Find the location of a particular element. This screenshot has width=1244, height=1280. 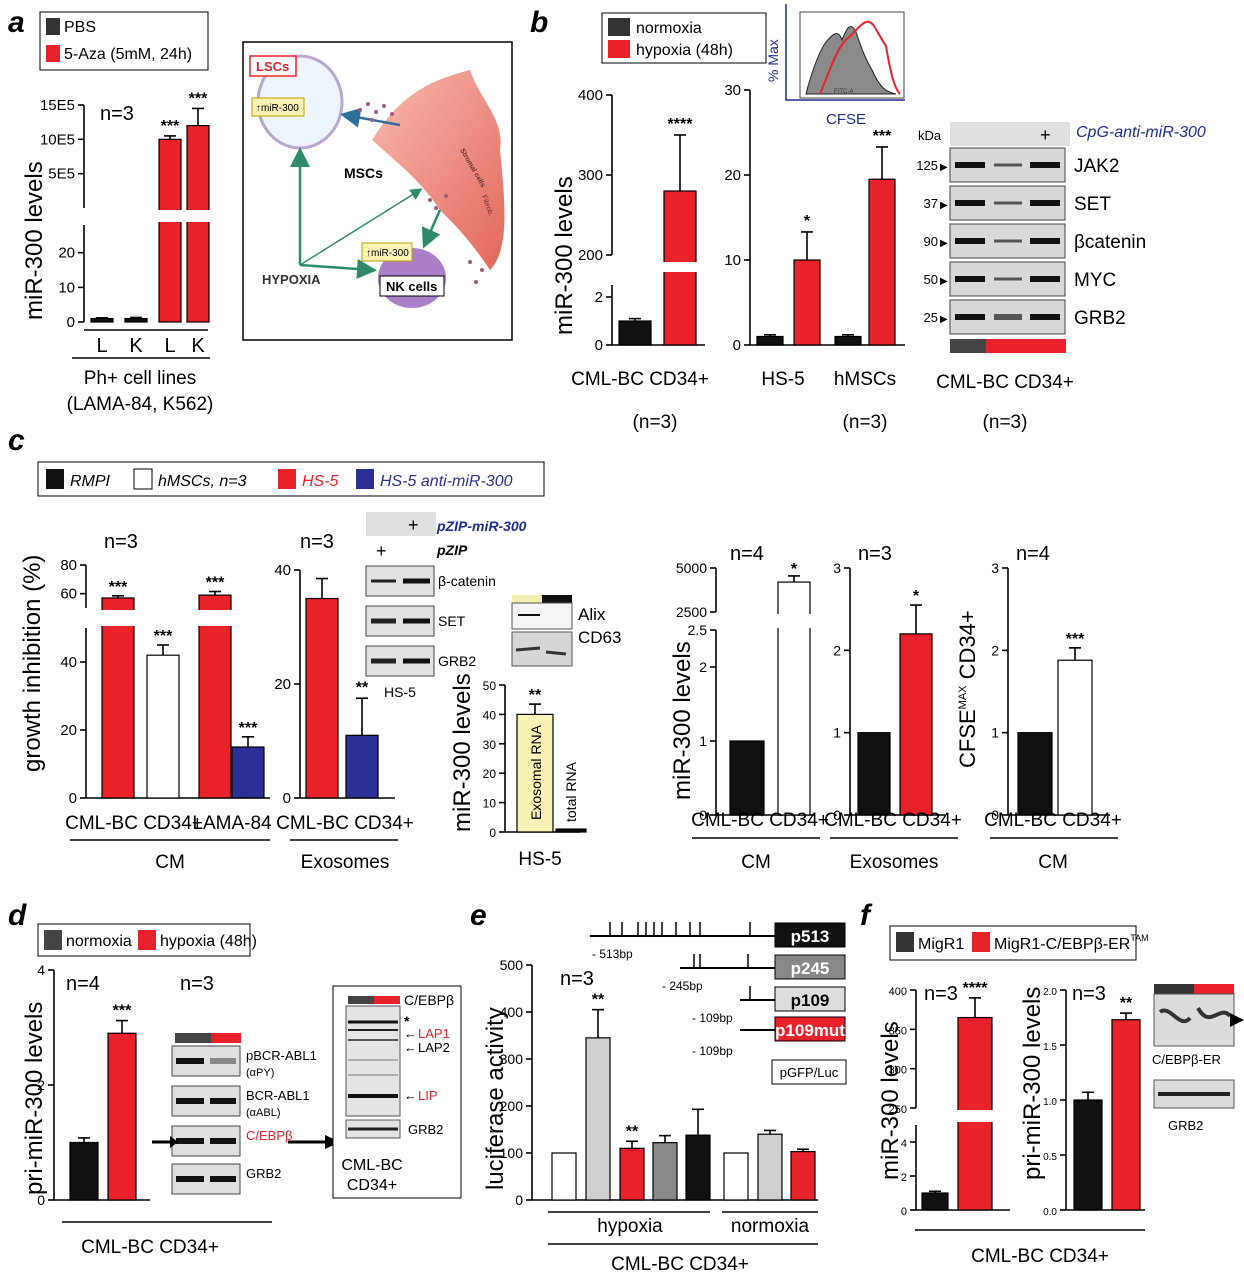

hypoxia-label: HYPOXIA is located at coordinates (291, 279).